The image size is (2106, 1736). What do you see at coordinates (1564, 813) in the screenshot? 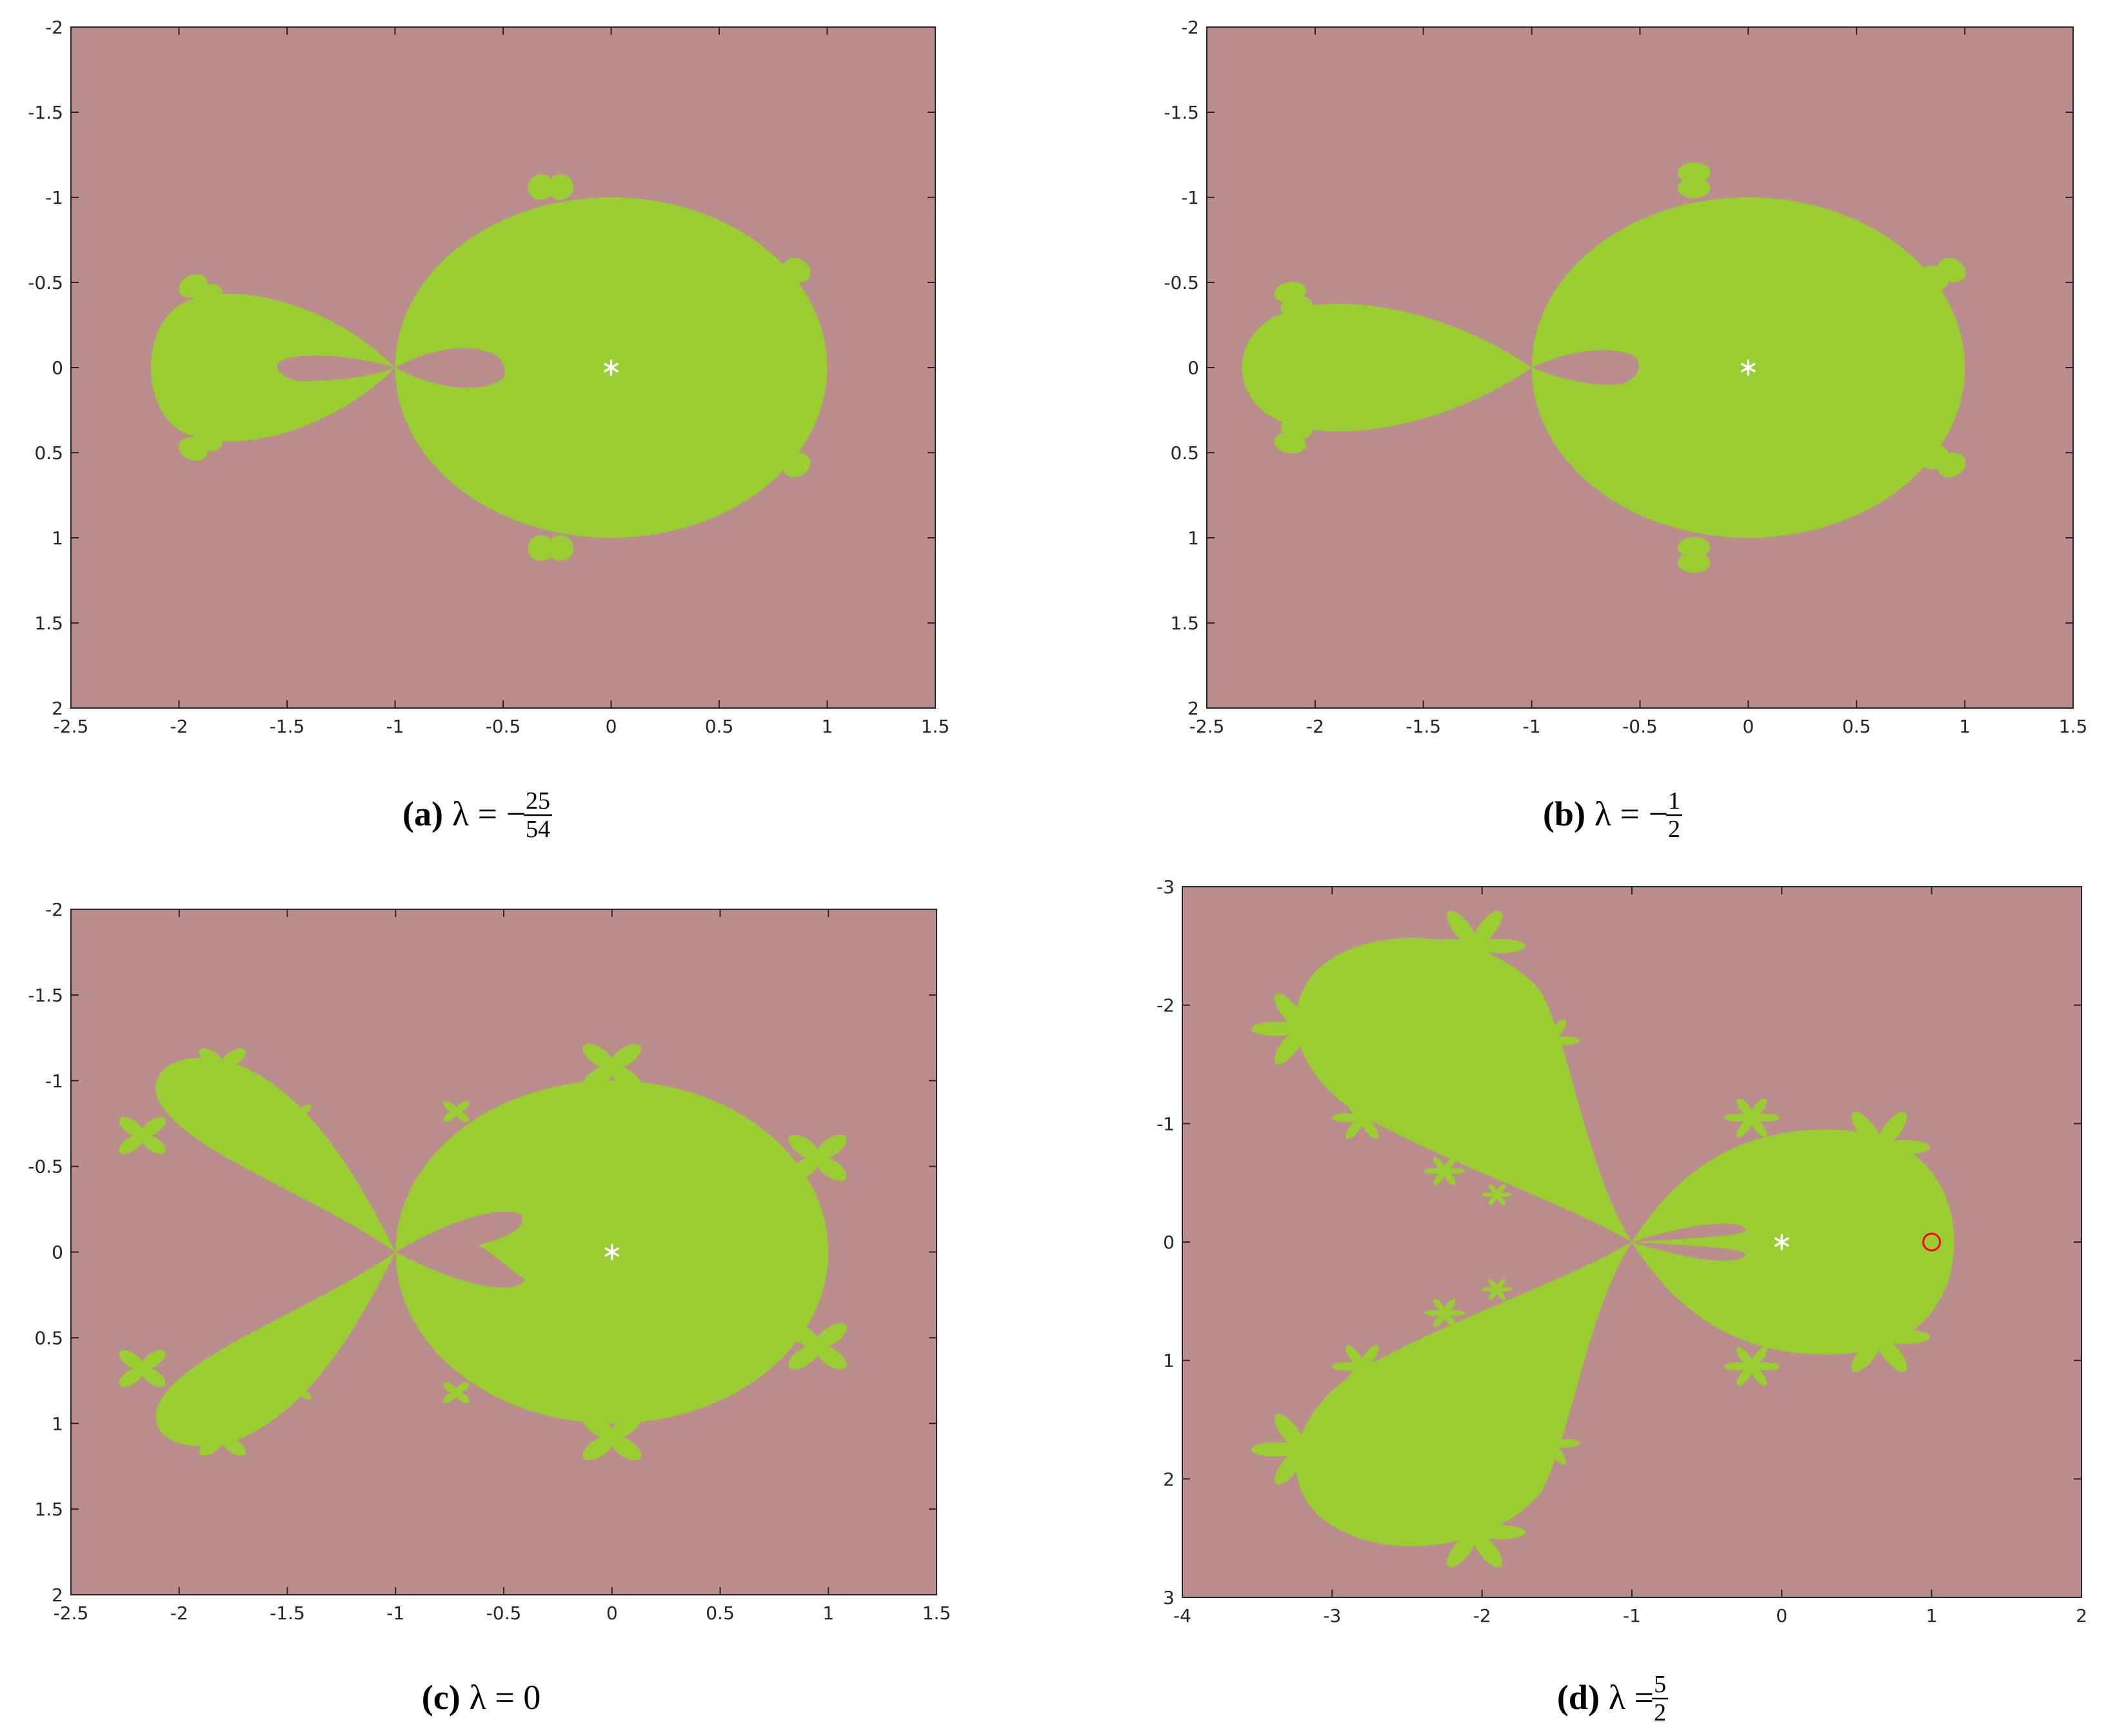
I see `caption-label: (b)` at bounding box center [1564, 813].